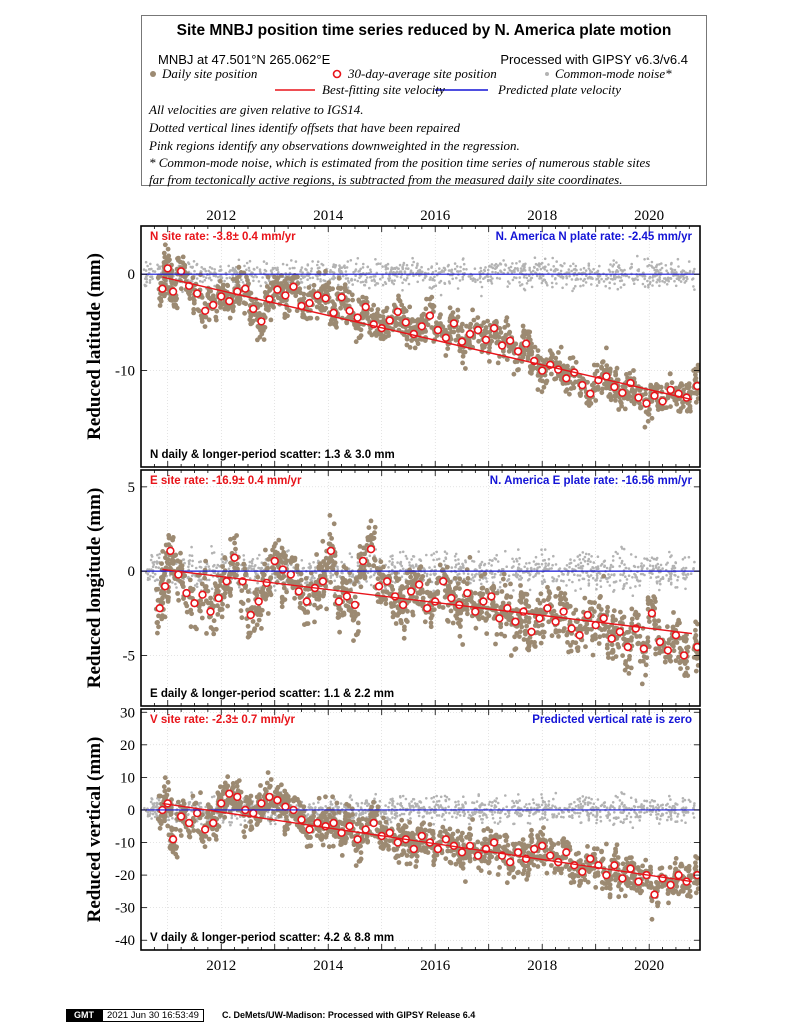 This screenshot has width=800, height=1035. Describe the element at coordinates (613, 73) in the screenshot. I see `legend-cm-label: Common-mode noise*` at that location.